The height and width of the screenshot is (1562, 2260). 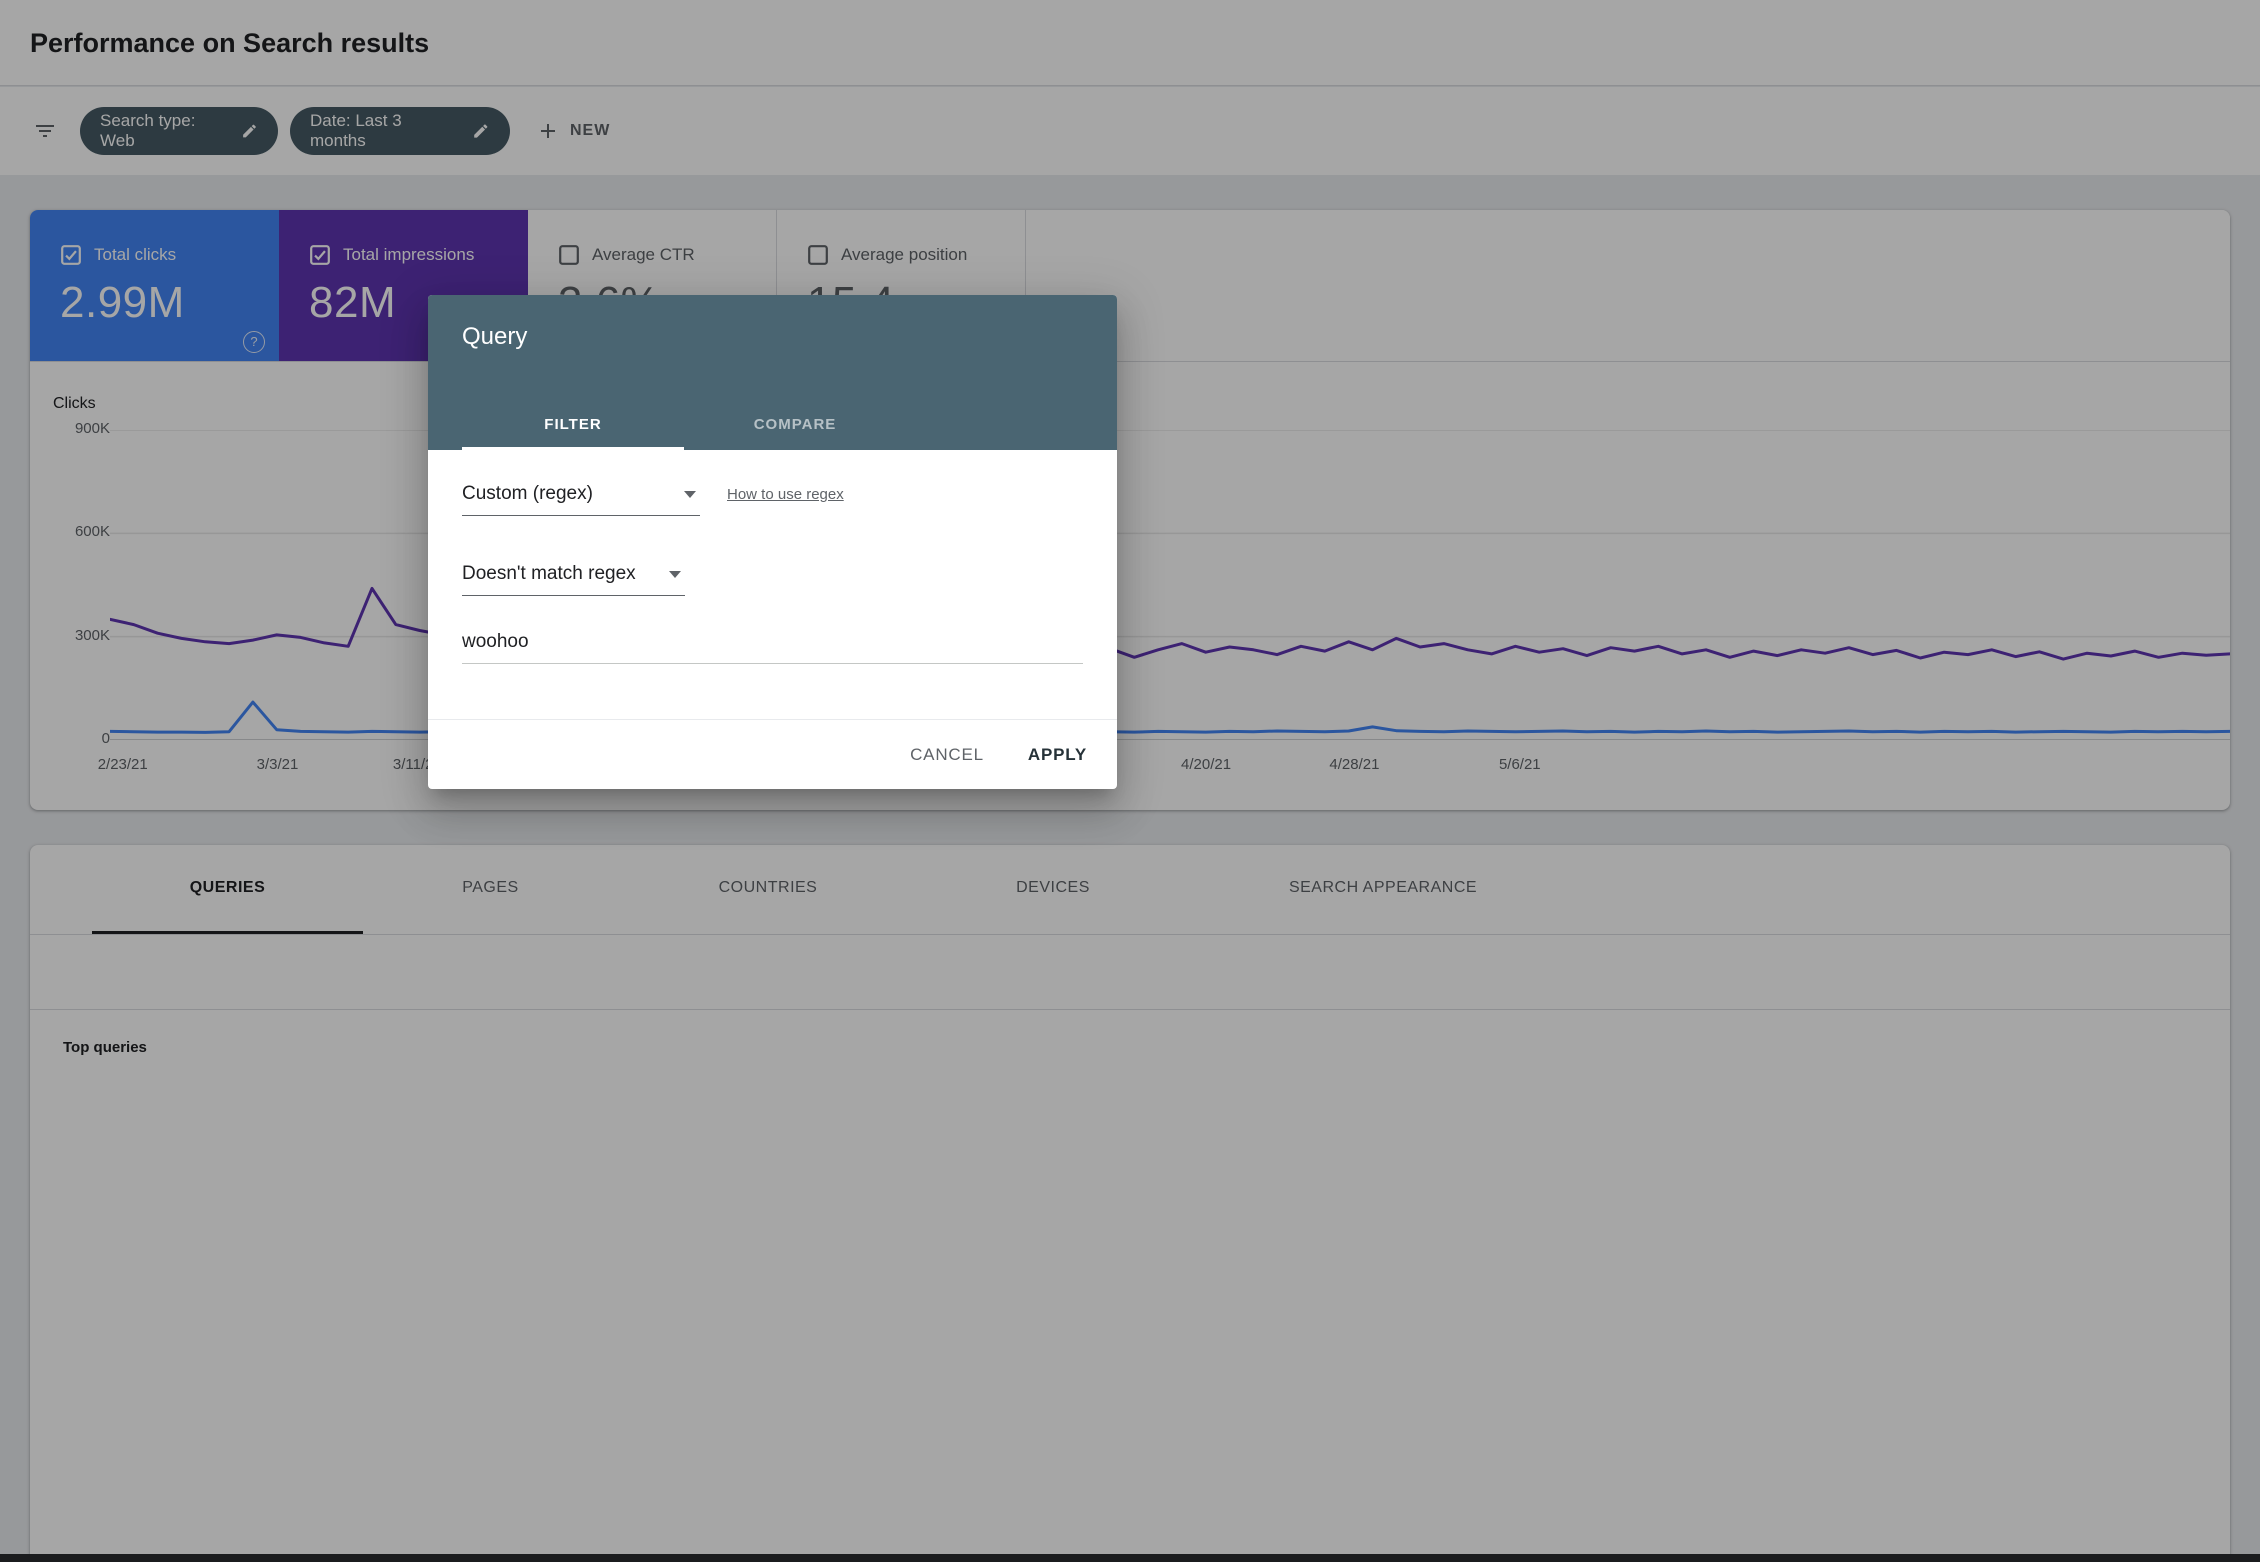 I want to click on dialog-header: Query FILTER COMPARE, so click(x=772, y=372).